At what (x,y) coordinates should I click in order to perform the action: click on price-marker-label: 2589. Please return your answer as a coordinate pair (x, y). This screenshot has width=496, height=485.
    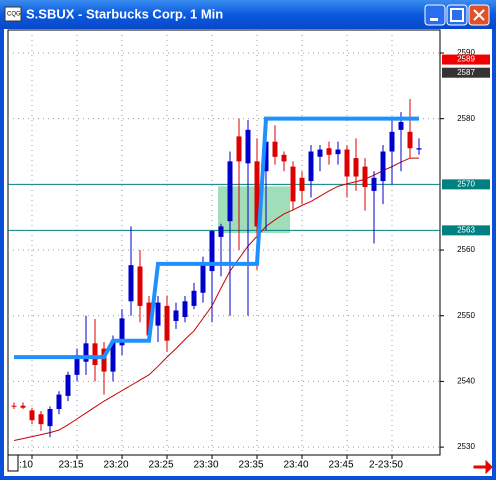
    Looking at the image, I should click on (466, 59).